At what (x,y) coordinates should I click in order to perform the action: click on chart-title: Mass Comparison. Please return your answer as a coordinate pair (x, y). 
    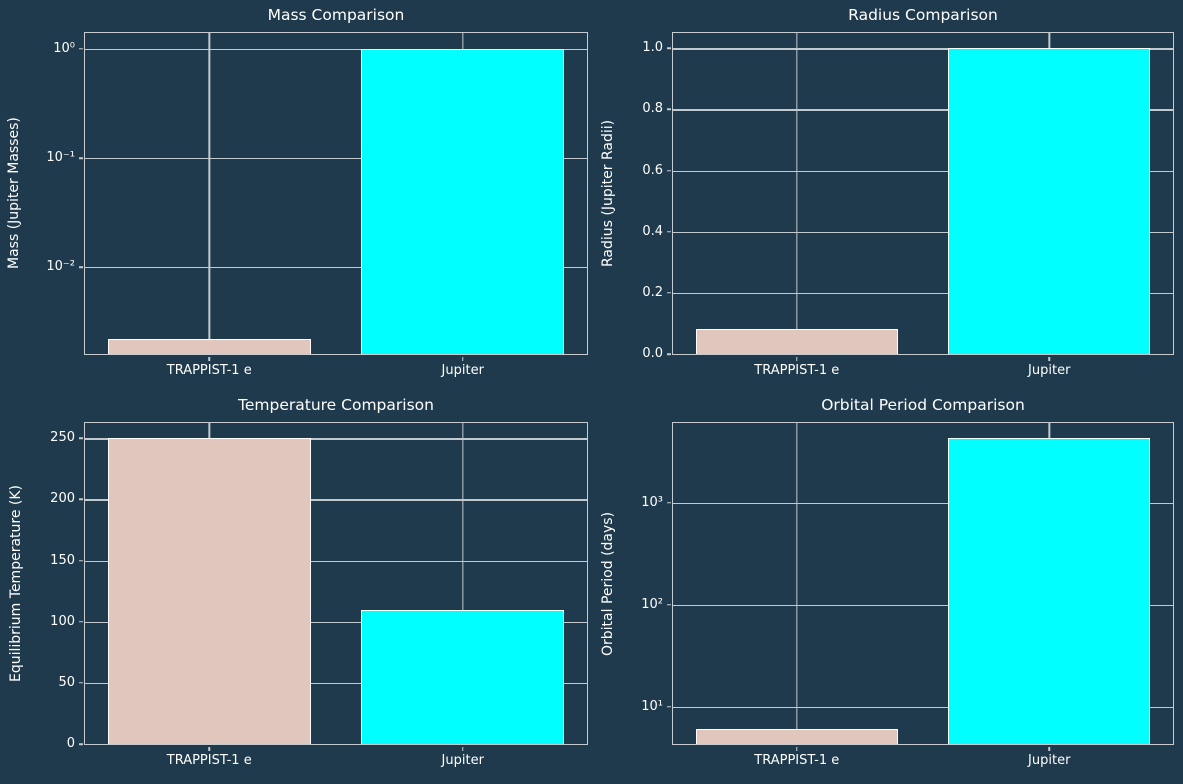
    Looking at the image, I should click on (336, 15).